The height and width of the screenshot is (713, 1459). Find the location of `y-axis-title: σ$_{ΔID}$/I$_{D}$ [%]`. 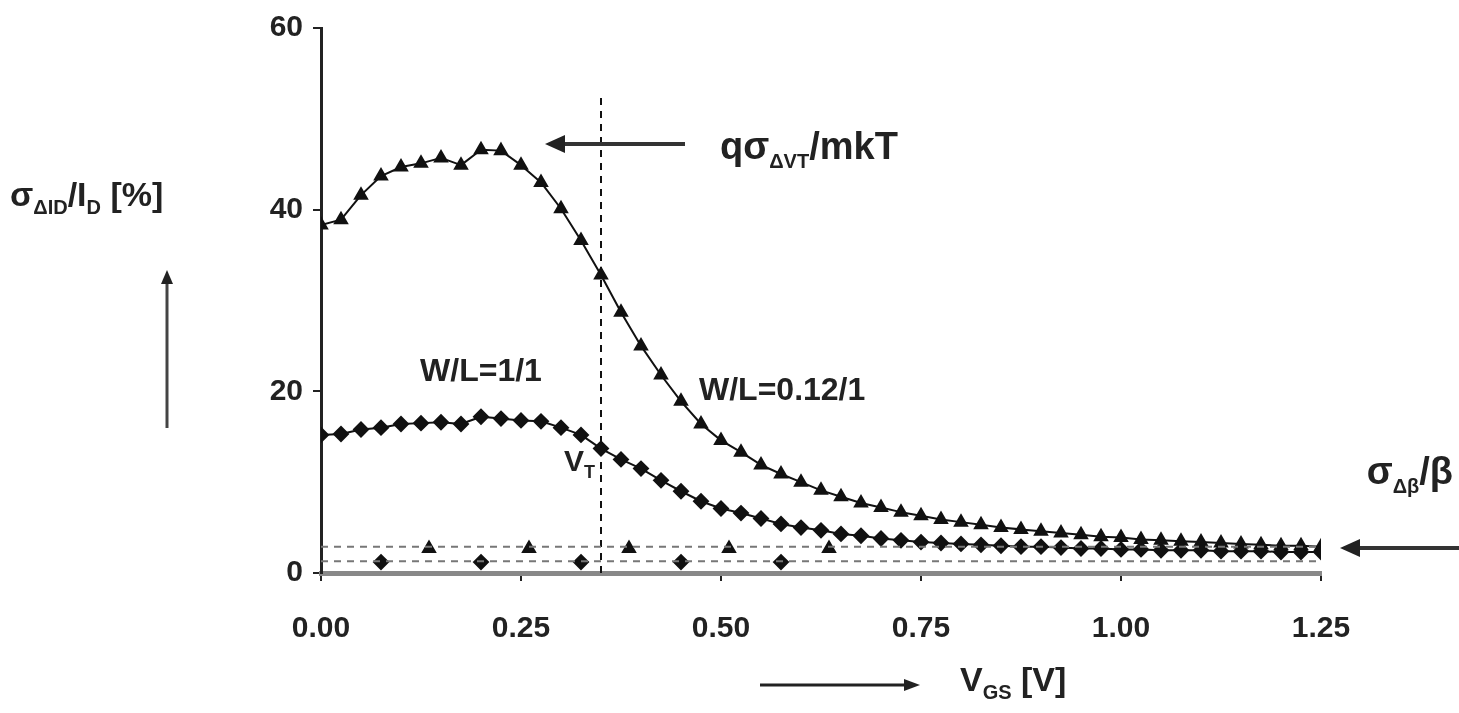

y-axis-title: σ$_{ΔID}$/I$_{D}$ [%] is located at coordinates (87, 197).